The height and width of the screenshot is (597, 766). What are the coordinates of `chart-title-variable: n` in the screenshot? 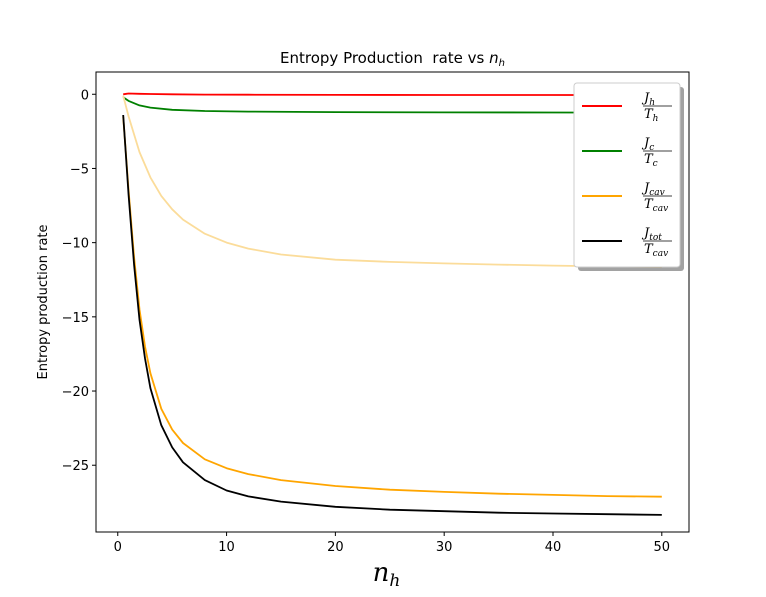 It's located at (494, 58).